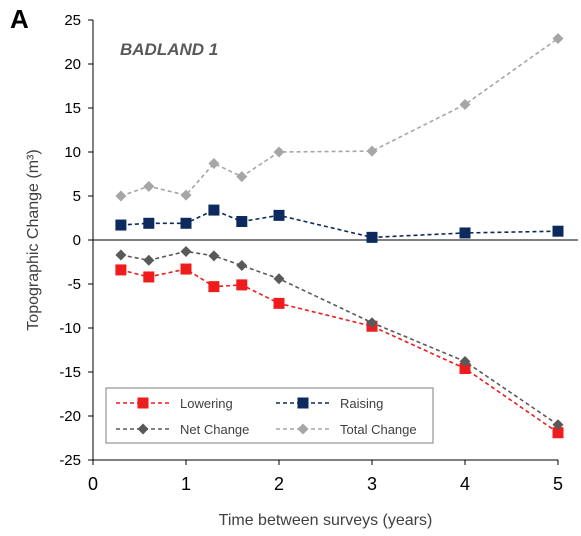 The image size is (581, 536). Describe the element at coordinates (143, 429) in the screenshot. I see `legend-net-change-marker` at that location.